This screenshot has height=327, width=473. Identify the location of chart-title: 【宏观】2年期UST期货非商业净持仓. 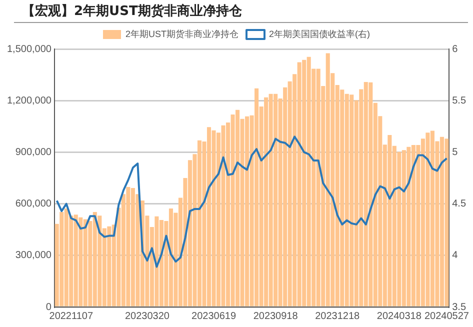
(241, 12).